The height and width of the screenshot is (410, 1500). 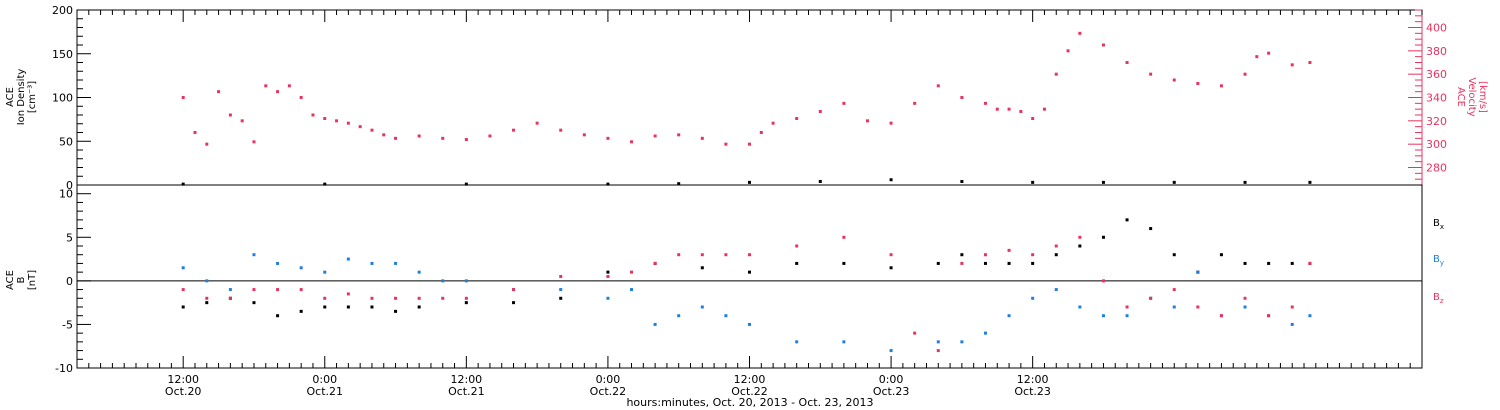 I want to click on velocity-axis-label-line2: Velocity, so click(x=1471, y=96).